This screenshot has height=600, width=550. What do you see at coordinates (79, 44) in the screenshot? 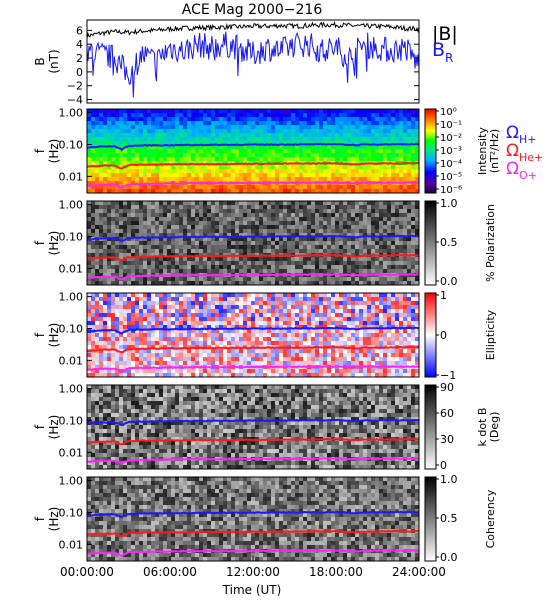
I see `y-tick-label: 4` at bounding box center [79, 44].